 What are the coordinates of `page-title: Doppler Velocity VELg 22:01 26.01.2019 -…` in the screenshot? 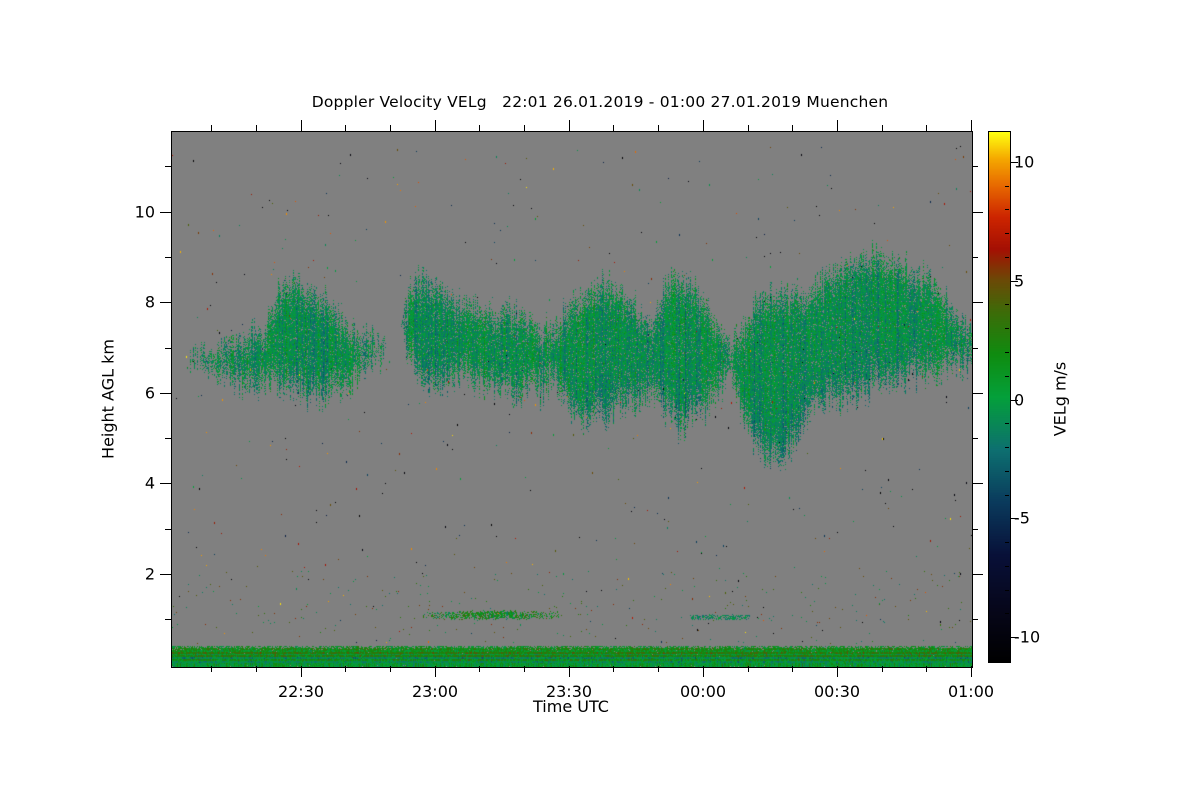 It's located at (600, 102).